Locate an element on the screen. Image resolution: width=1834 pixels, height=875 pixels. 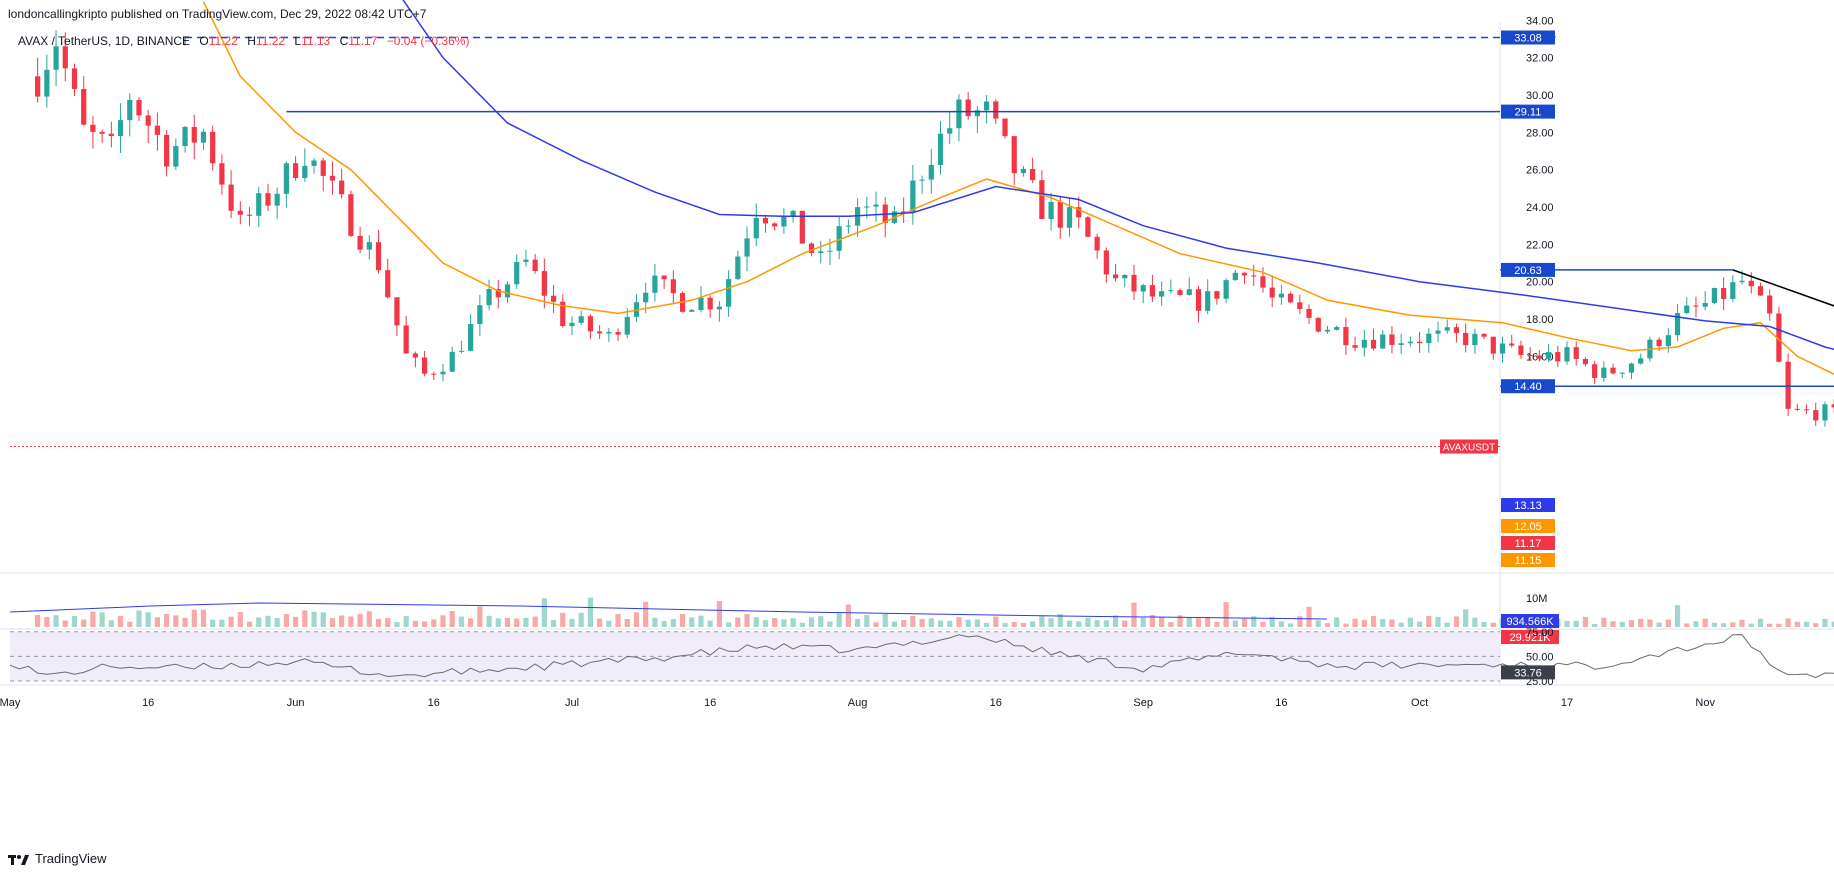
price-tag-label: 13.13 is located at coordinates (1528, 506).